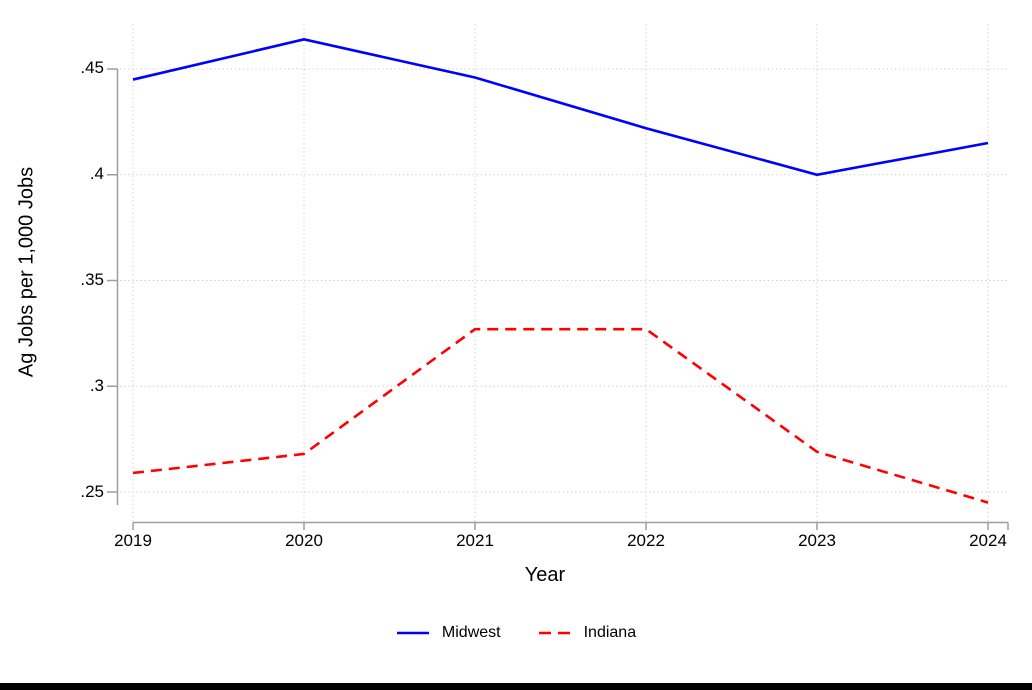 The height and width of the screenshot is (690, 1032). I want to click on x-tick-label: 2020, so click(304, 540).